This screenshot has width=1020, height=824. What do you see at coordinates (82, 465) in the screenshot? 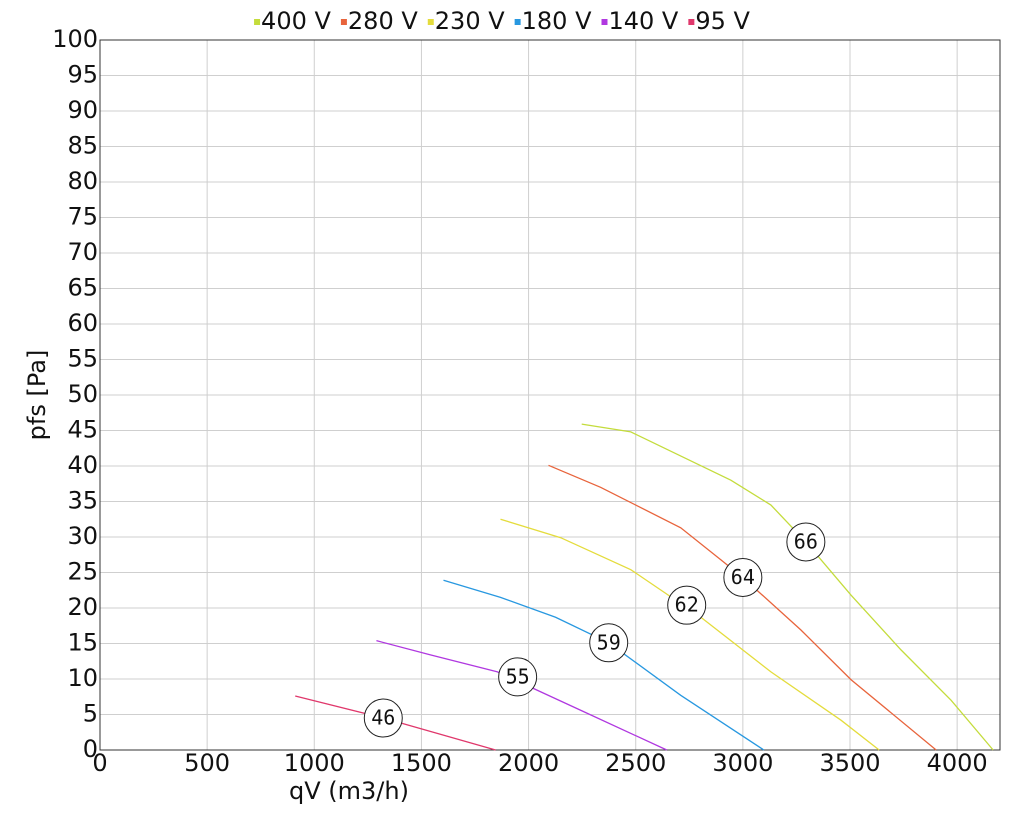
I see `y-tick-label: 40` at bounding box center [82, 465].